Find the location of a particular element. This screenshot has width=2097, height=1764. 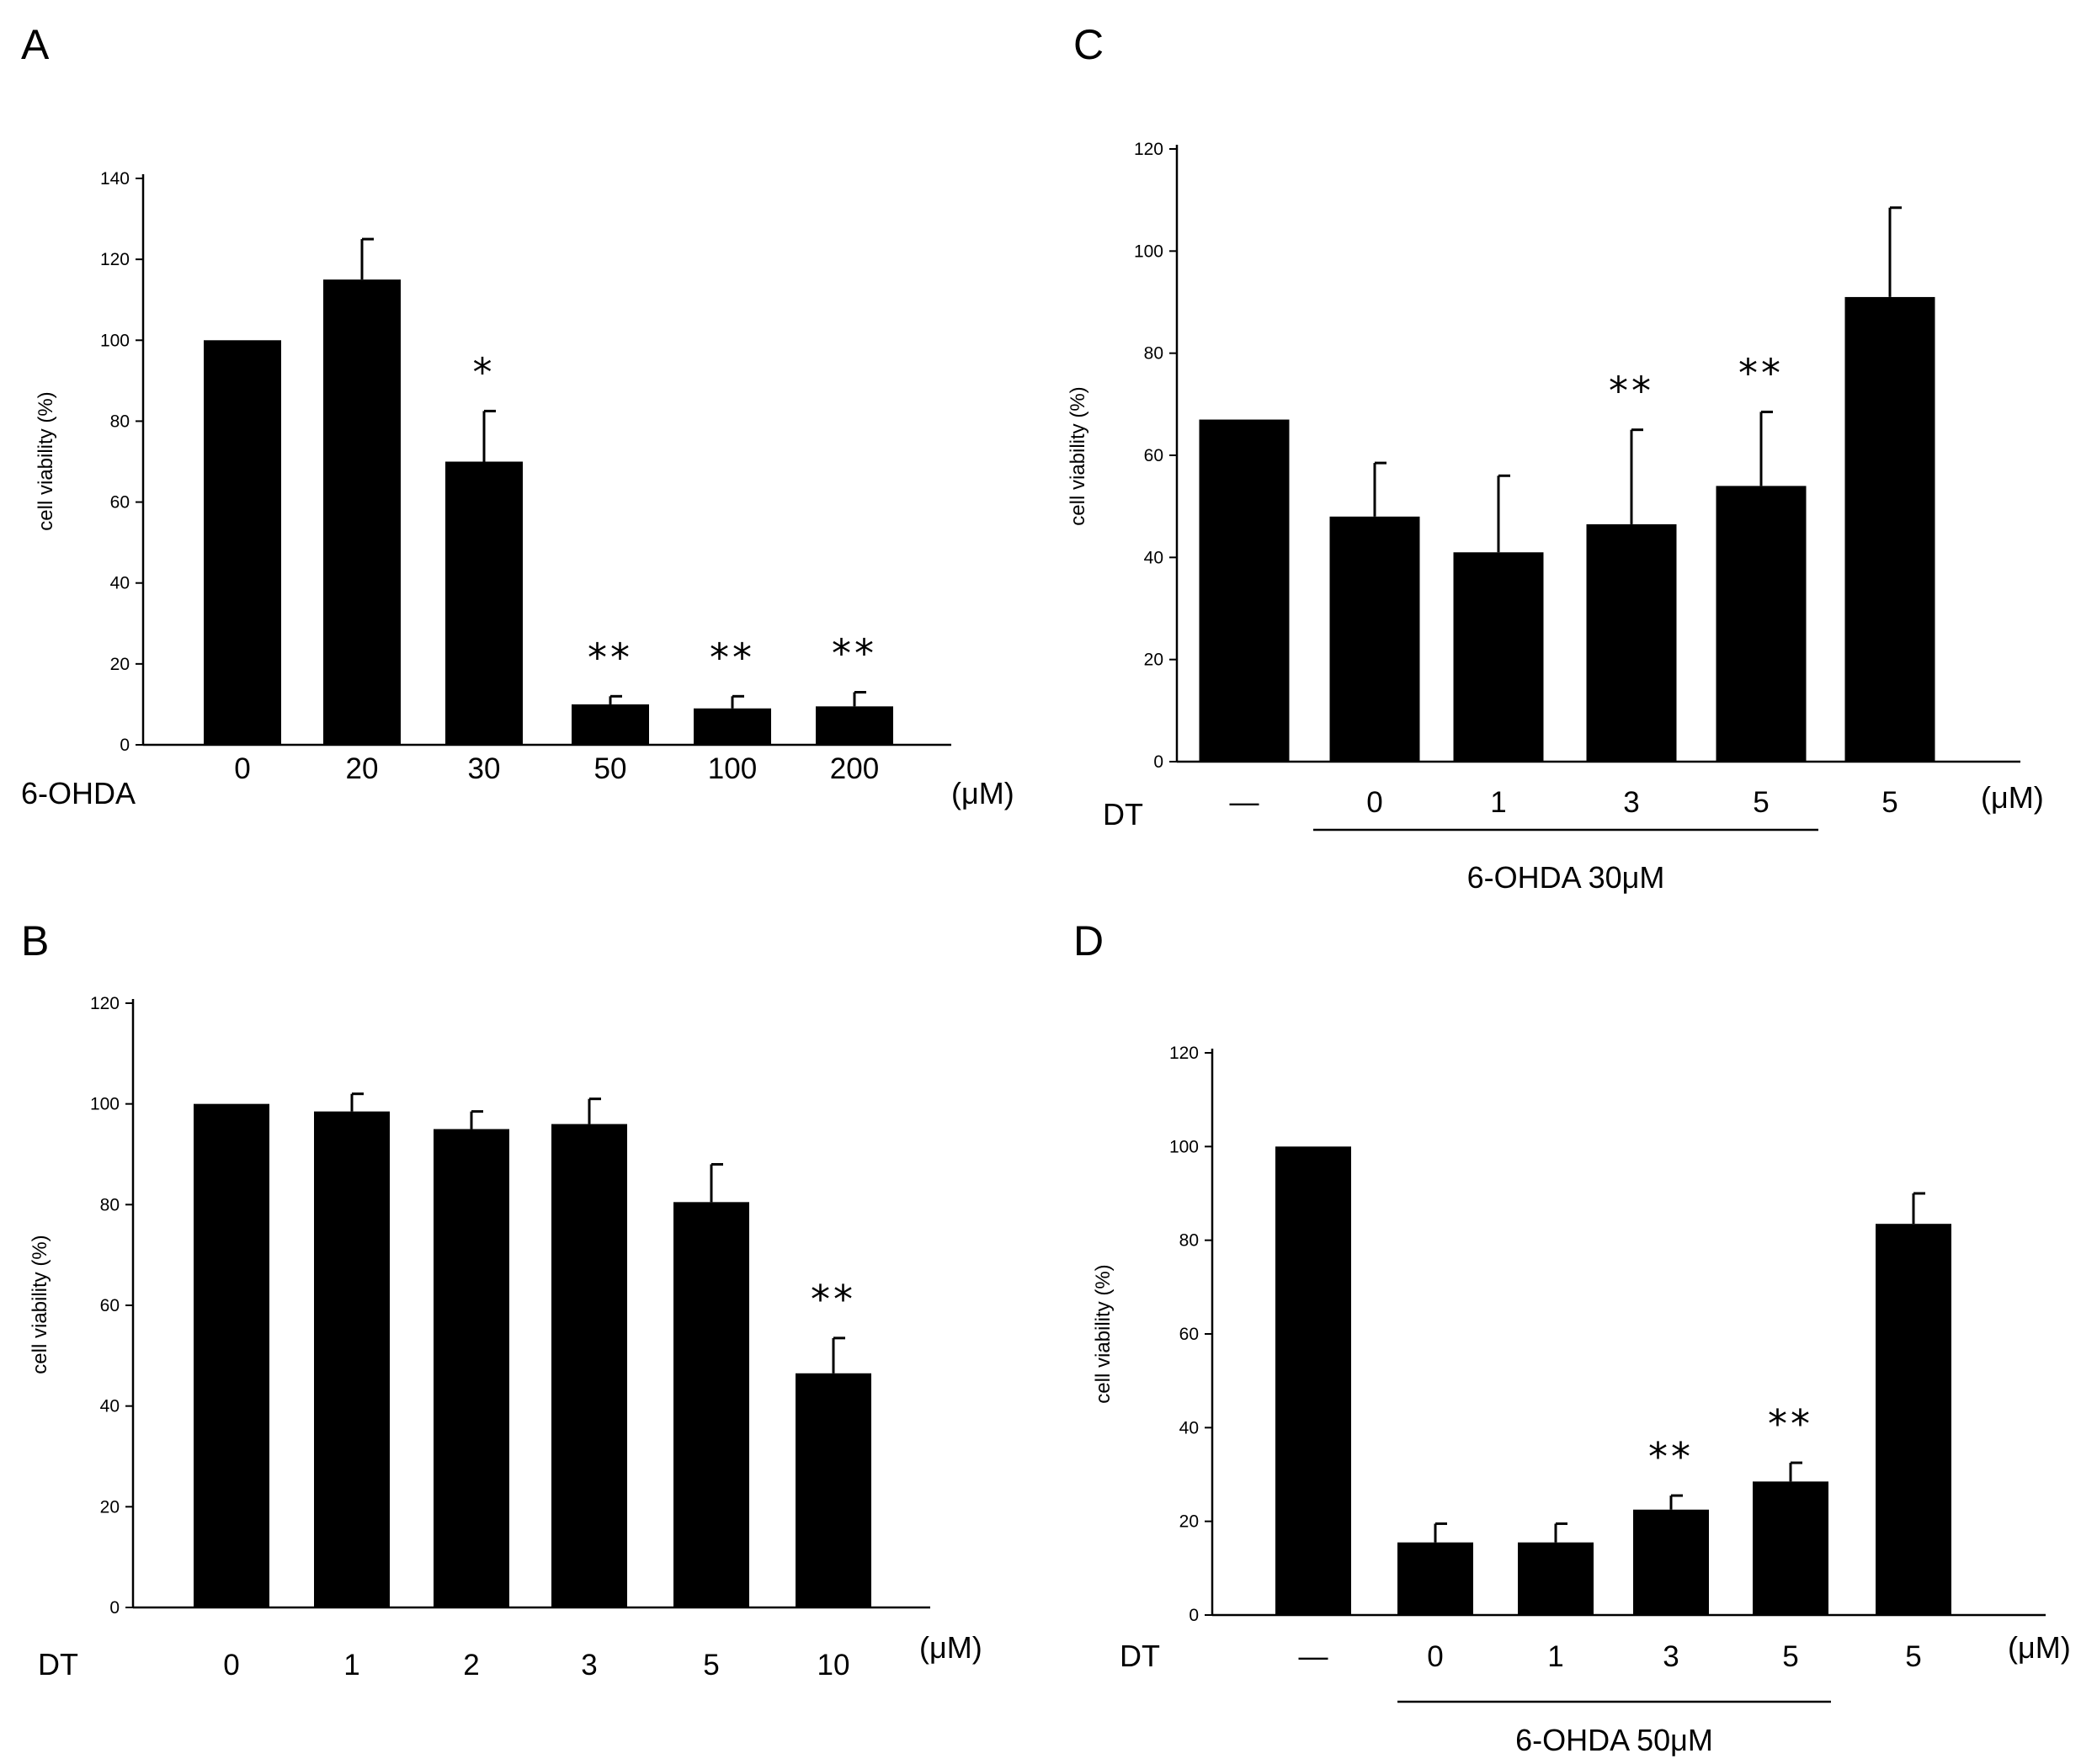

panel-letter: D is located at coordinates (1088, 941).